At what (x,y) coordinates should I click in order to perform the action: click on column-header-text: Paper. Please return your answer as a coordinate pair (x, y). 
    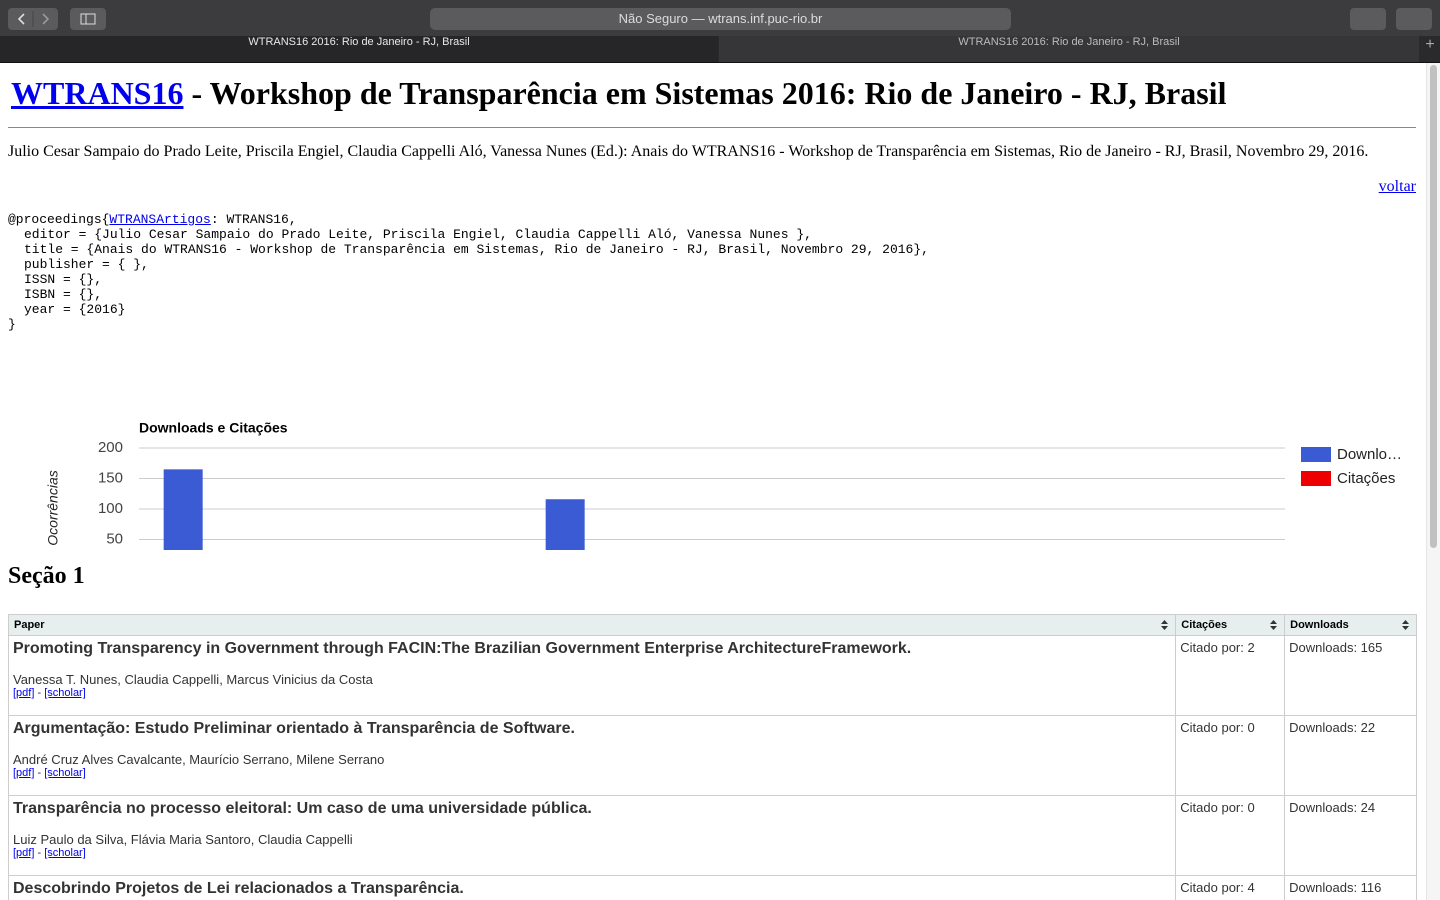
    Looking at the image, I should click on (29, 625).